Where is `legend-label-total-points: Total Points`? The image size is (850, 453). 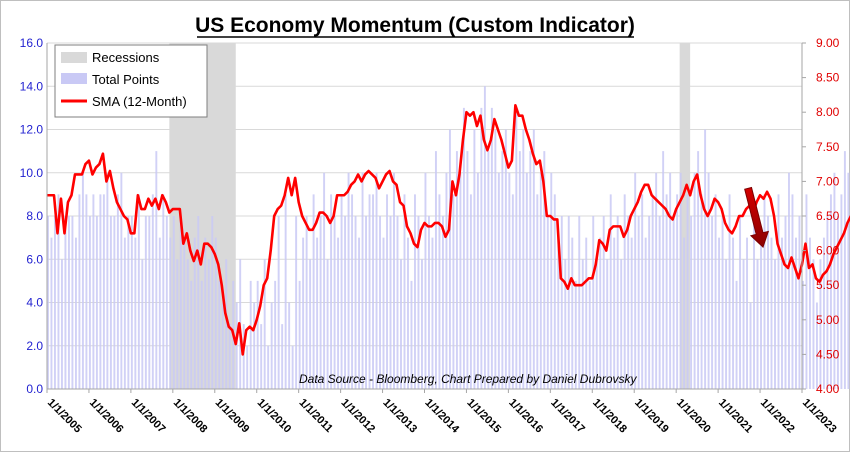
legend-label-total-points: Total Points is located at coordinates (126, 79).